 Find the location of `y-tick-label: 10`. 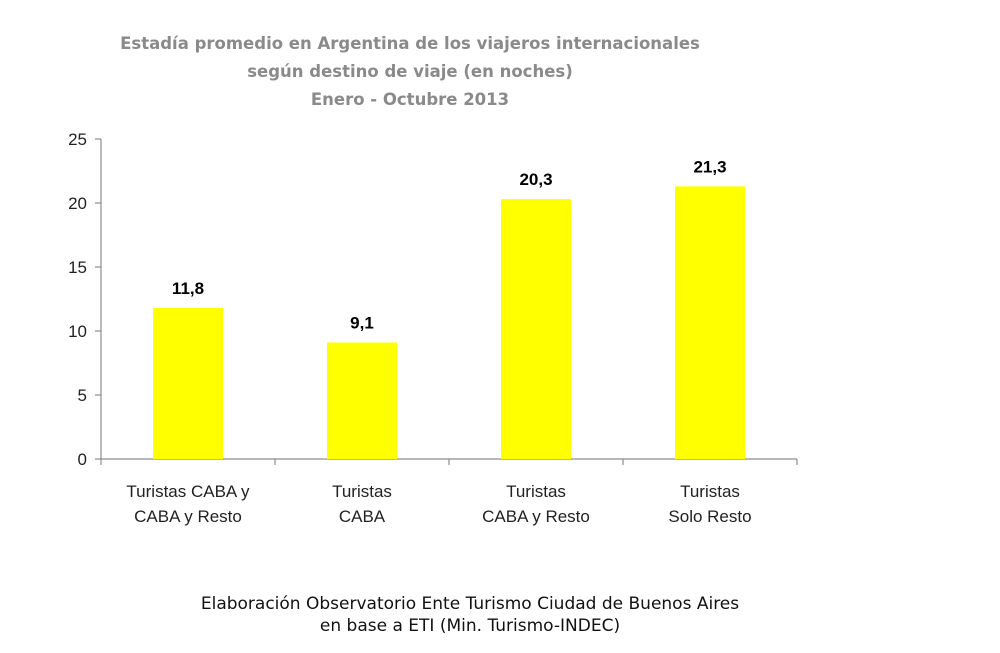

y-tick-label: 10 is located at coordinates (77, 331).